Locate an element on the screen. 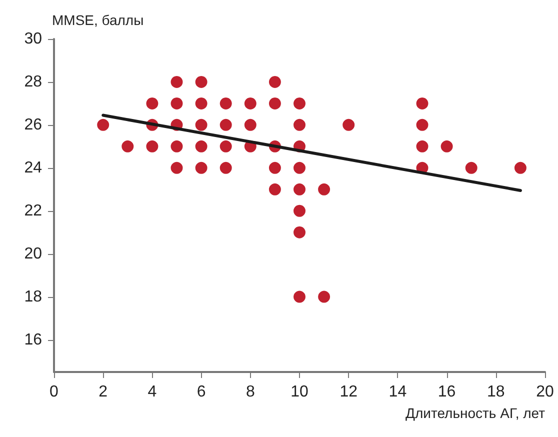 Image resolution: width=558 pixels, height=437 pixels. x-tick-label: 12 is located at coordinates (349, 392).